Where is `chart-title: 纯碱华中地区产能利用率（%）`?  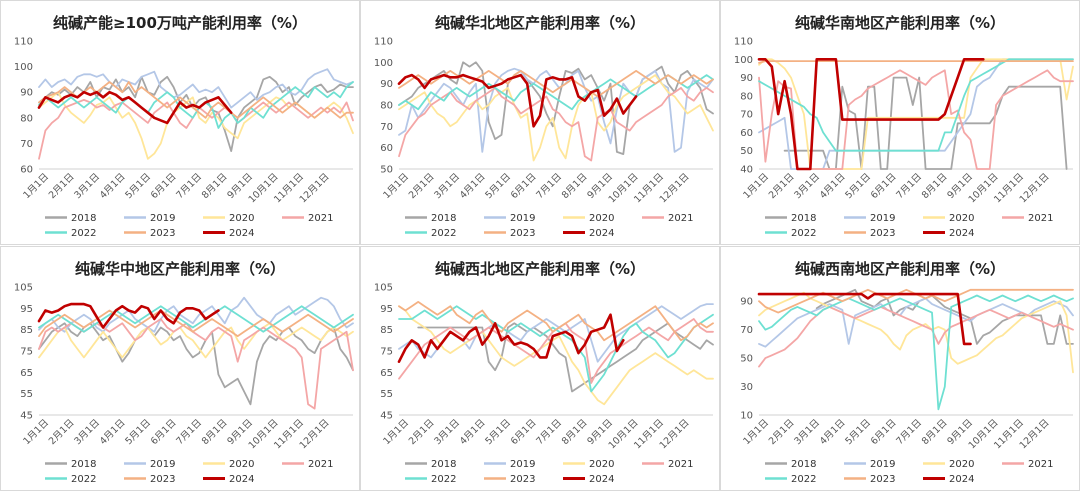 chart-title: 纯碱华中地区产能利用率（%） is located at coordinates (180, 269).